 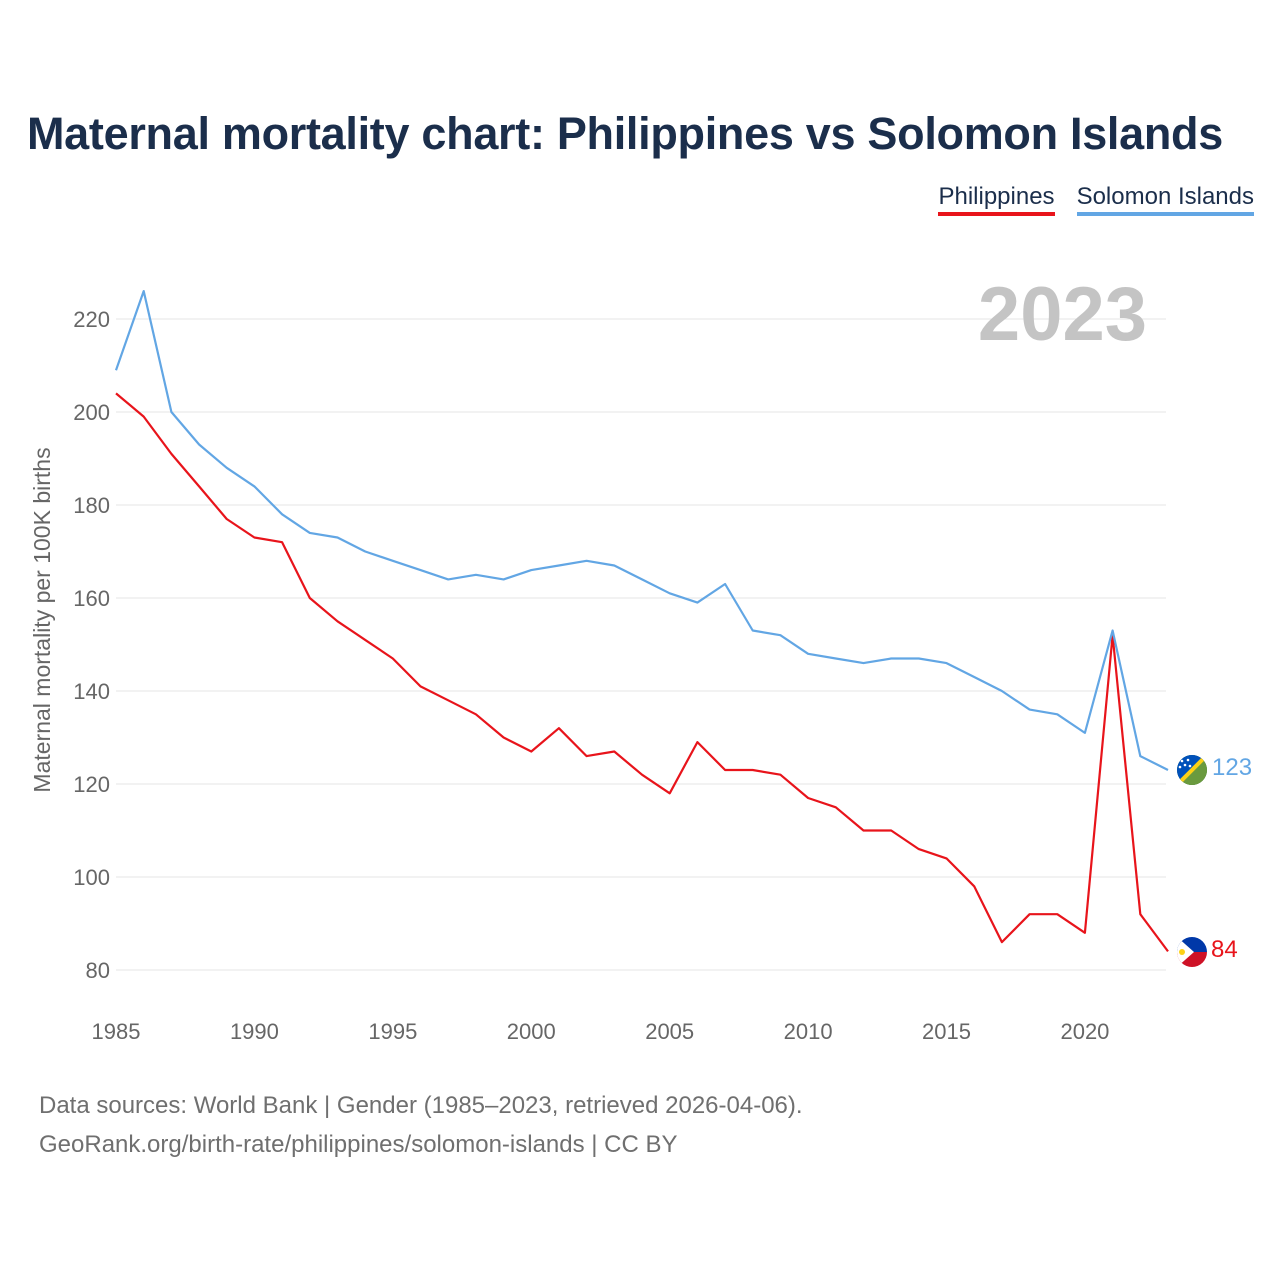 What do you see at coordinates (254, 1031) in the screenshot?
I see `x-tick-label-1990: 1990` at bounding box center [254, 1031].